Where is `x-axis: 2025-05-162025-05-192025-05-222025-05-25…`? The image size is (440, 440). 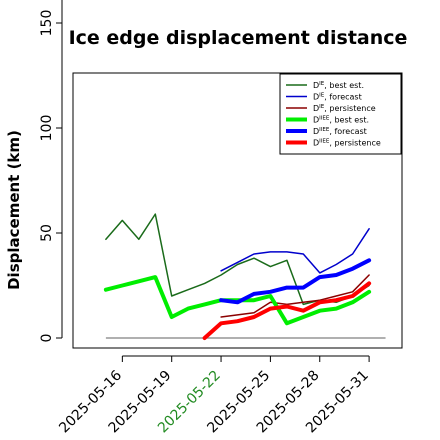 x-axis: 2025-05-162025-05-192025-05-222025-05-25… is located at coordinates (214, 395).